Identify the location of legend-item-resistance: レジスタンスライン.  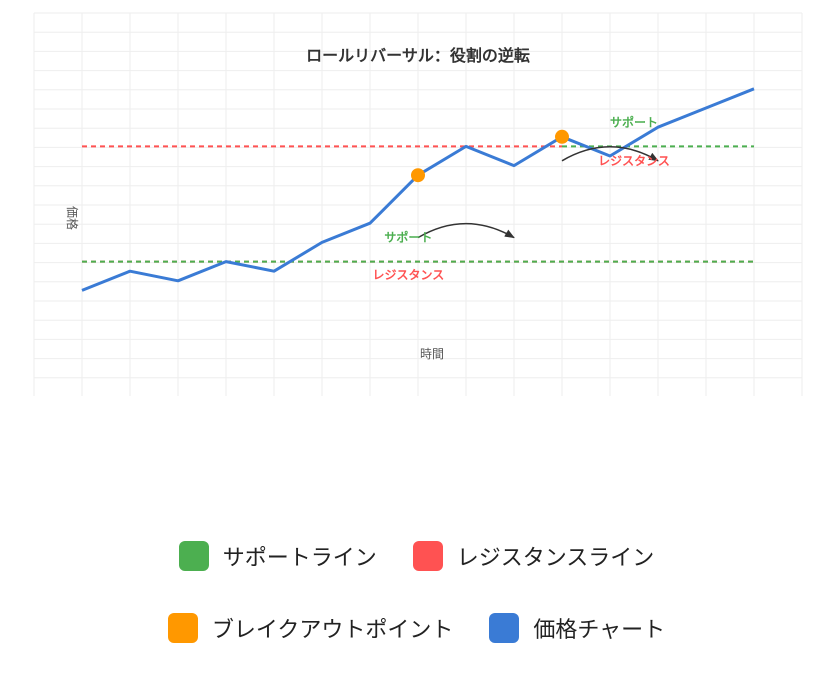
(533, 556).